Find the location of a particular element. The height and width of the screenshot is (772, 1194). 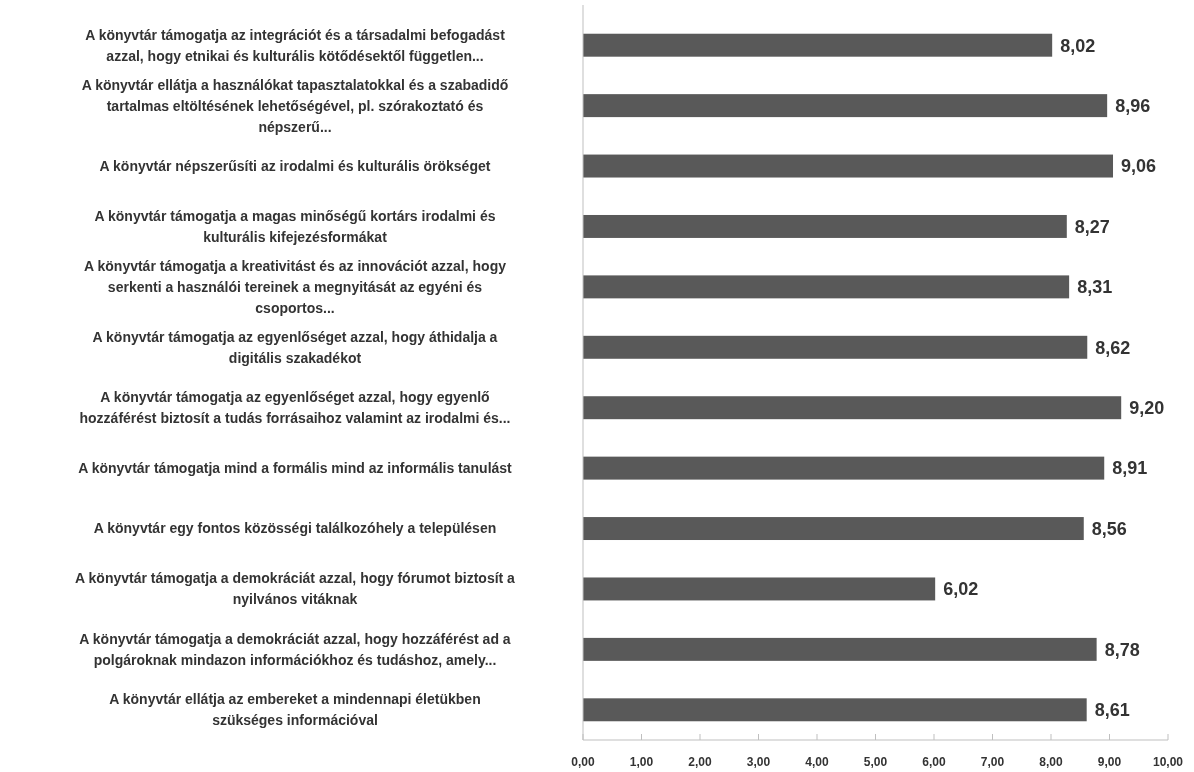

data-label: 8,61 is located at coordinates (1112, 710).